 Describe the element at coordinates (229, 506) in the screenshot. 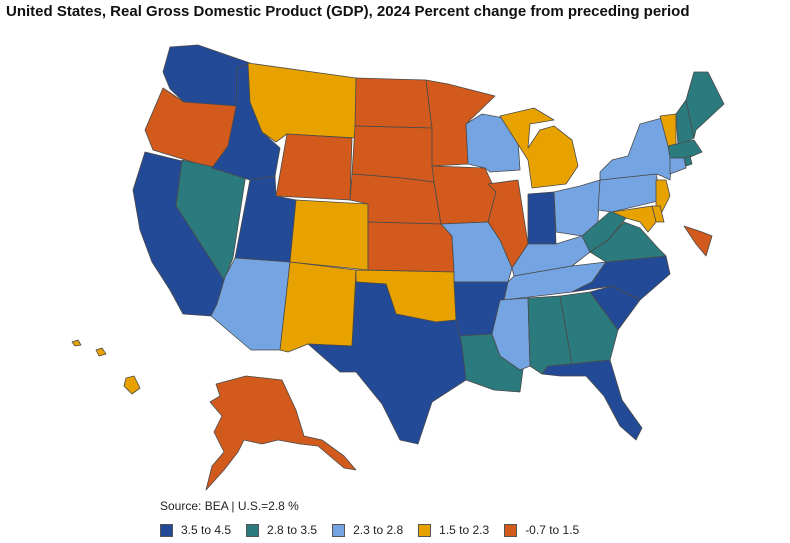

I see `source-note: Source: BEA | U.S.=2.8 %` at that location.